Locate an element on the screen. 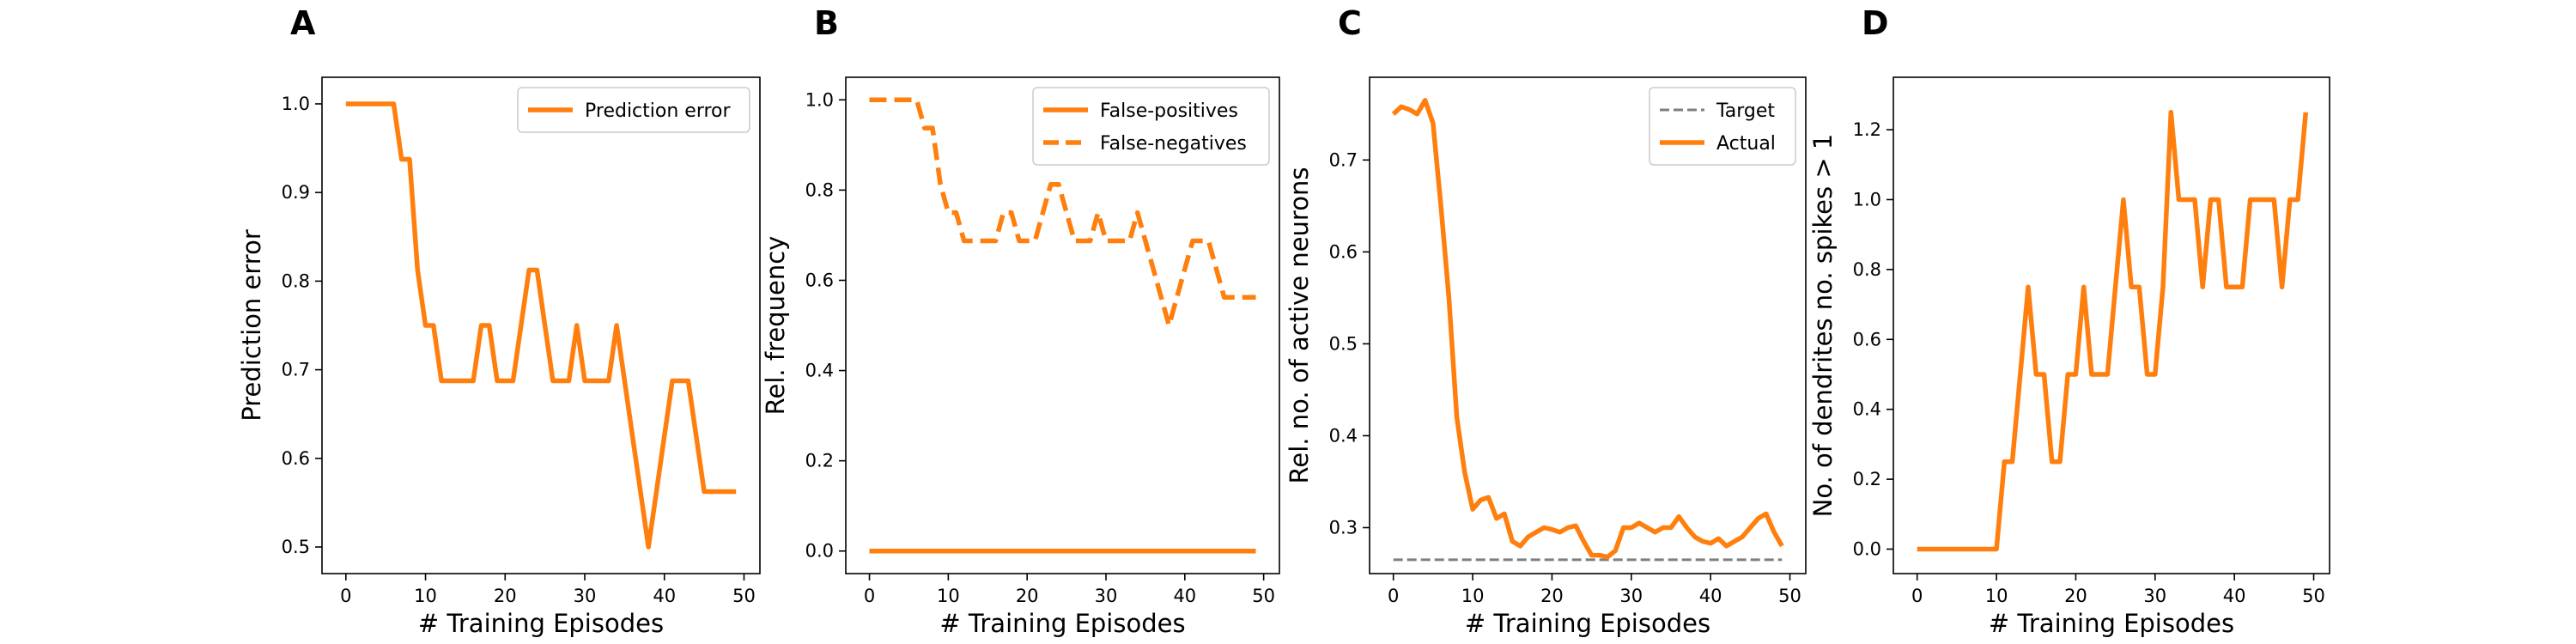 Image resolution: width=2576 pixels, height=644 pixels. legend: Prediction error is located at coordinates (633, 110).